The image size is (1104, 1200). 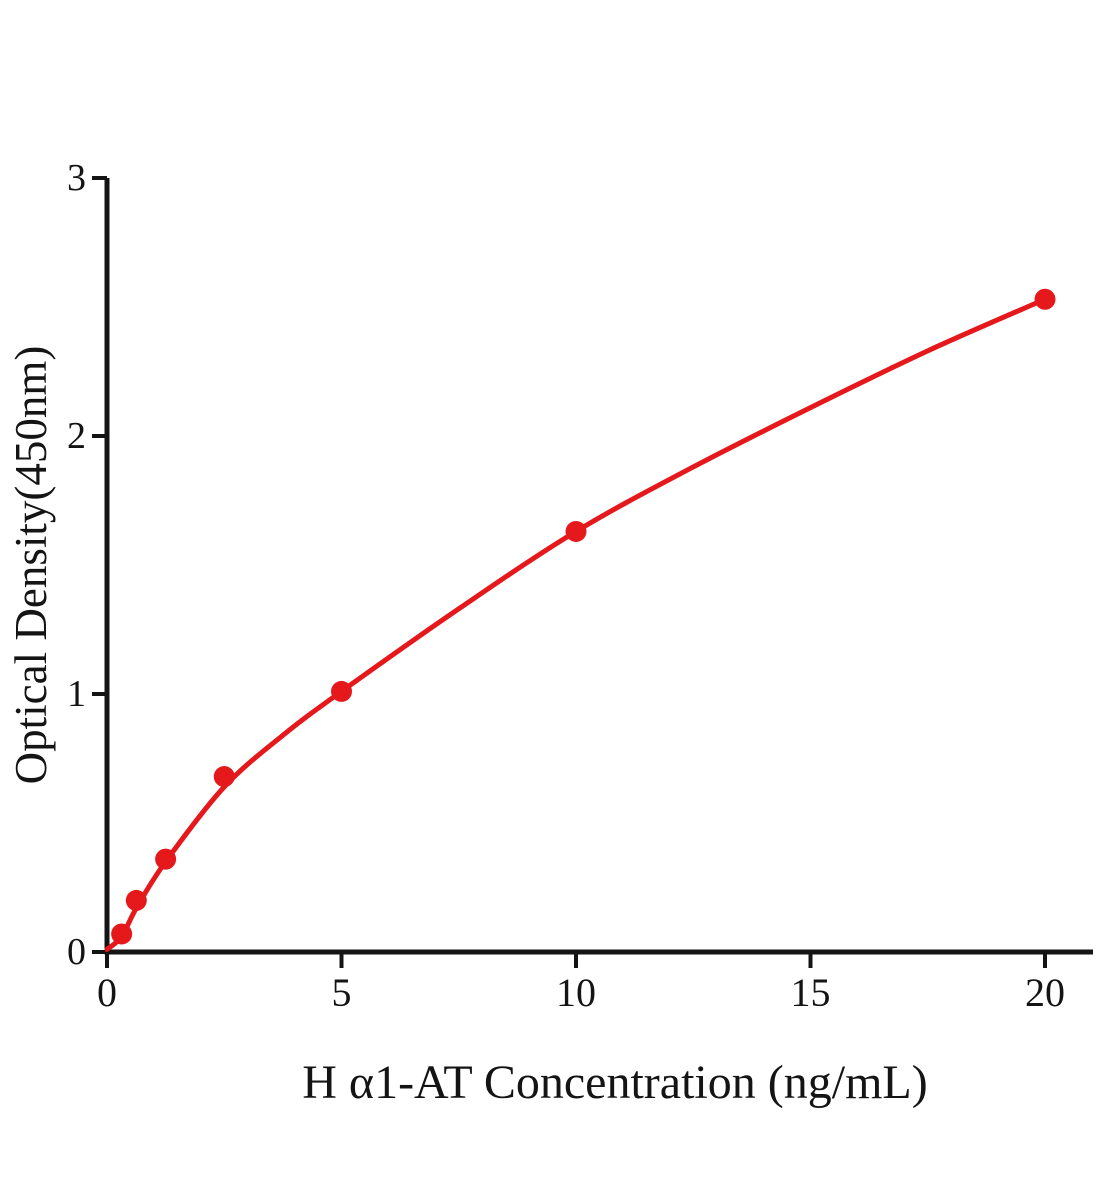 I want to click on x-axis-label: H α1-AT Concentration (ng/mL), so click(x=614, y=1082).